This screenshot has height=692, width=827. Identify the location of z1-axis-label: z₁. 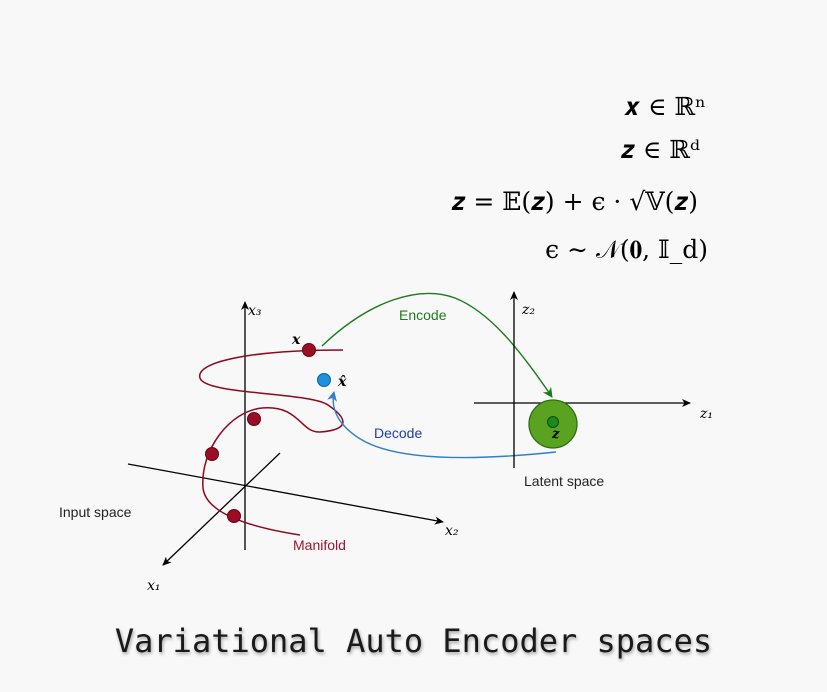
(706, 414).